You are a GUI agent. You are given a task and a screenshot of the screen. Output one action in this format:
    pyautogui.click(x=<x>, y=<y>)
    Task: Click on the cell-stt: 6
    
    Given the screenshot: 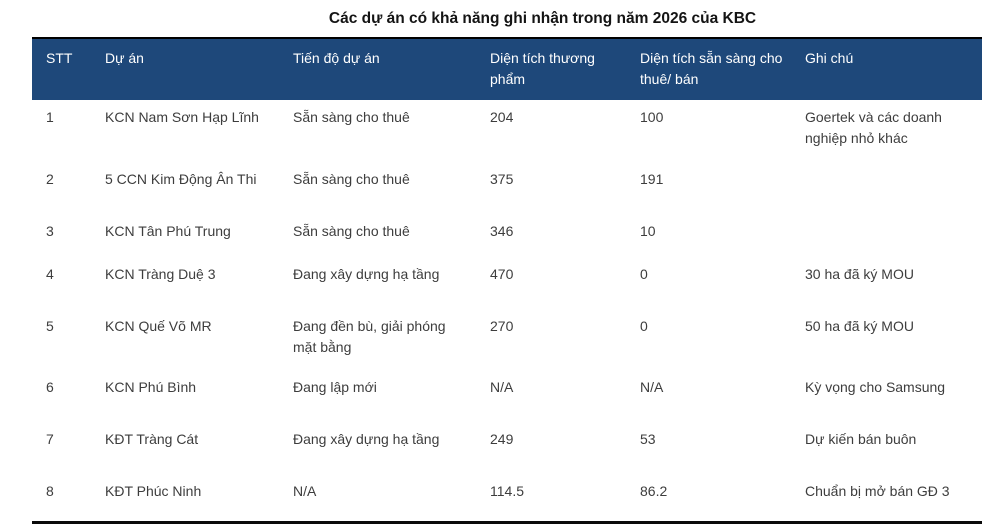 What is the action you would take?
    pyautogui.click(x=68, y=396)
    